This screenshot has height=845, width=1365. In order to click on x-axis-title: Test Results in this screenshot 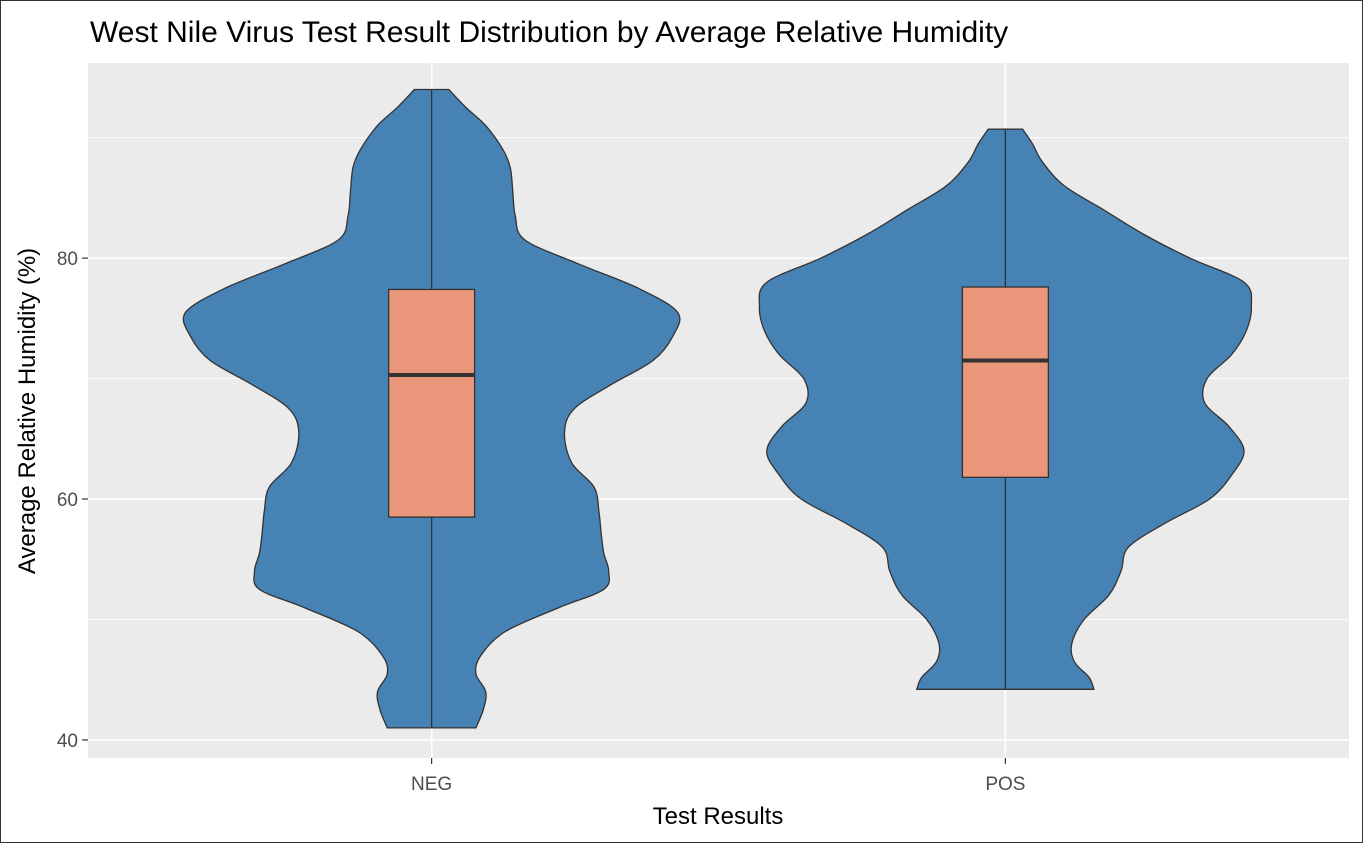, I will do `click(718, 816)`.